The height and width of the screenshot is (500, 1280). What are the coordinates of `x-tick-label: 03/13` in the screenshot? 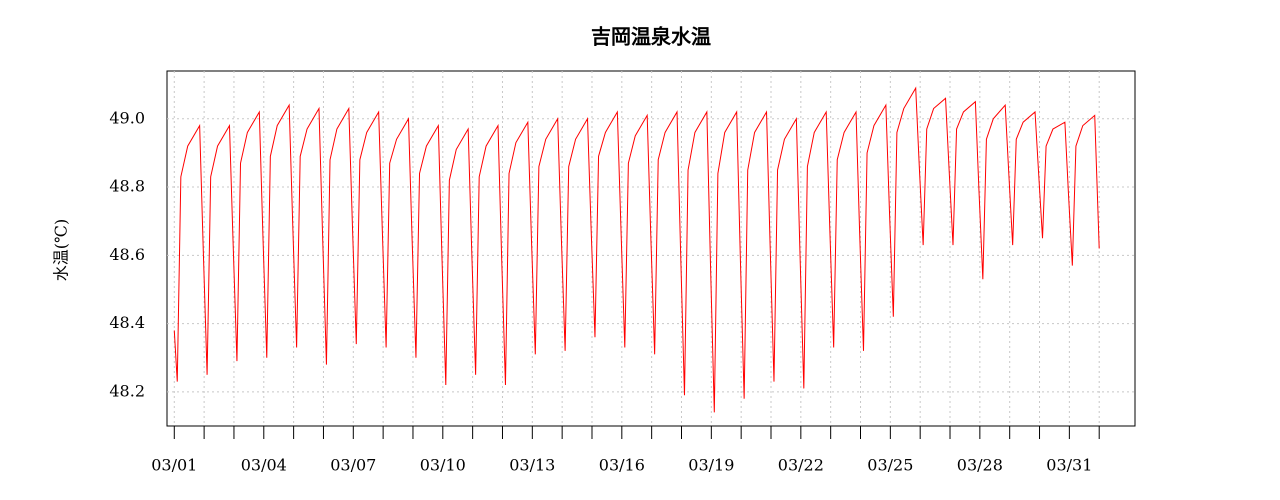 It's located at (532, 465).